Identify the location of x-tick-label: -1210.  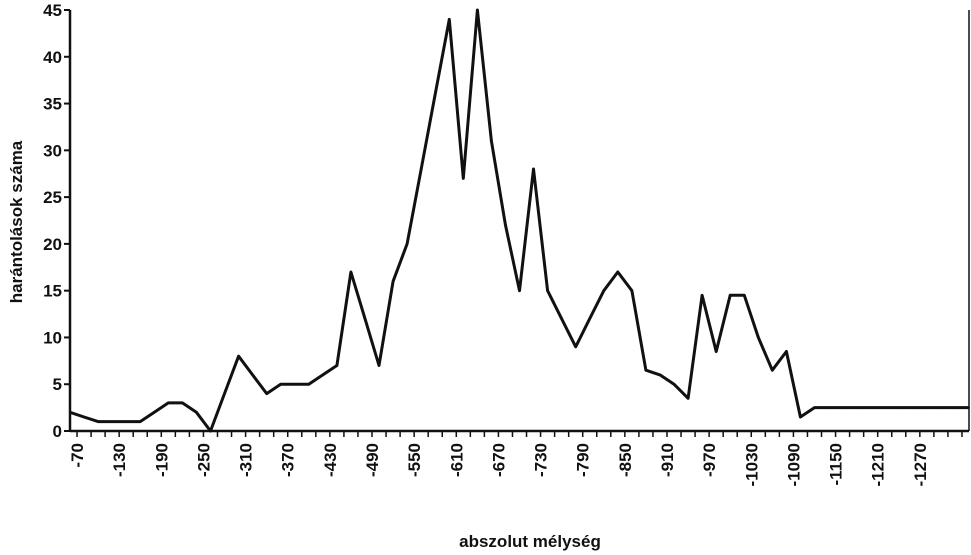
(878, 464).